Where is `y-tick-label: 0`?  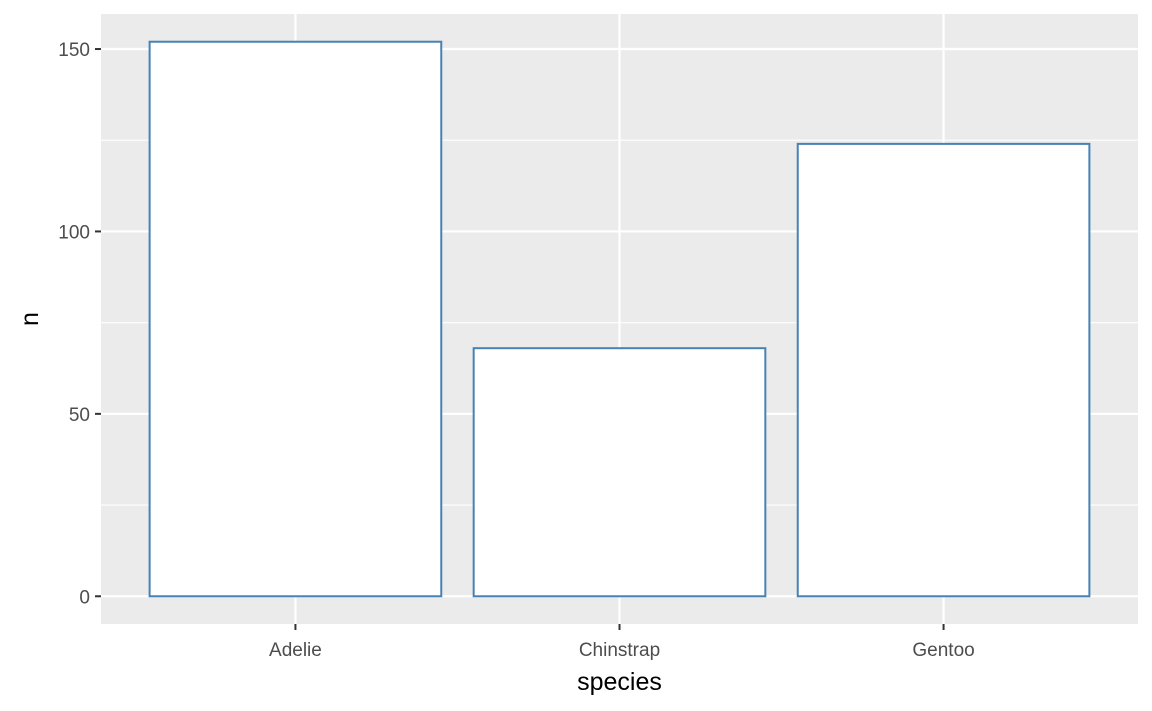
y-tick-label: 0 is located at coordinates (84, 597).